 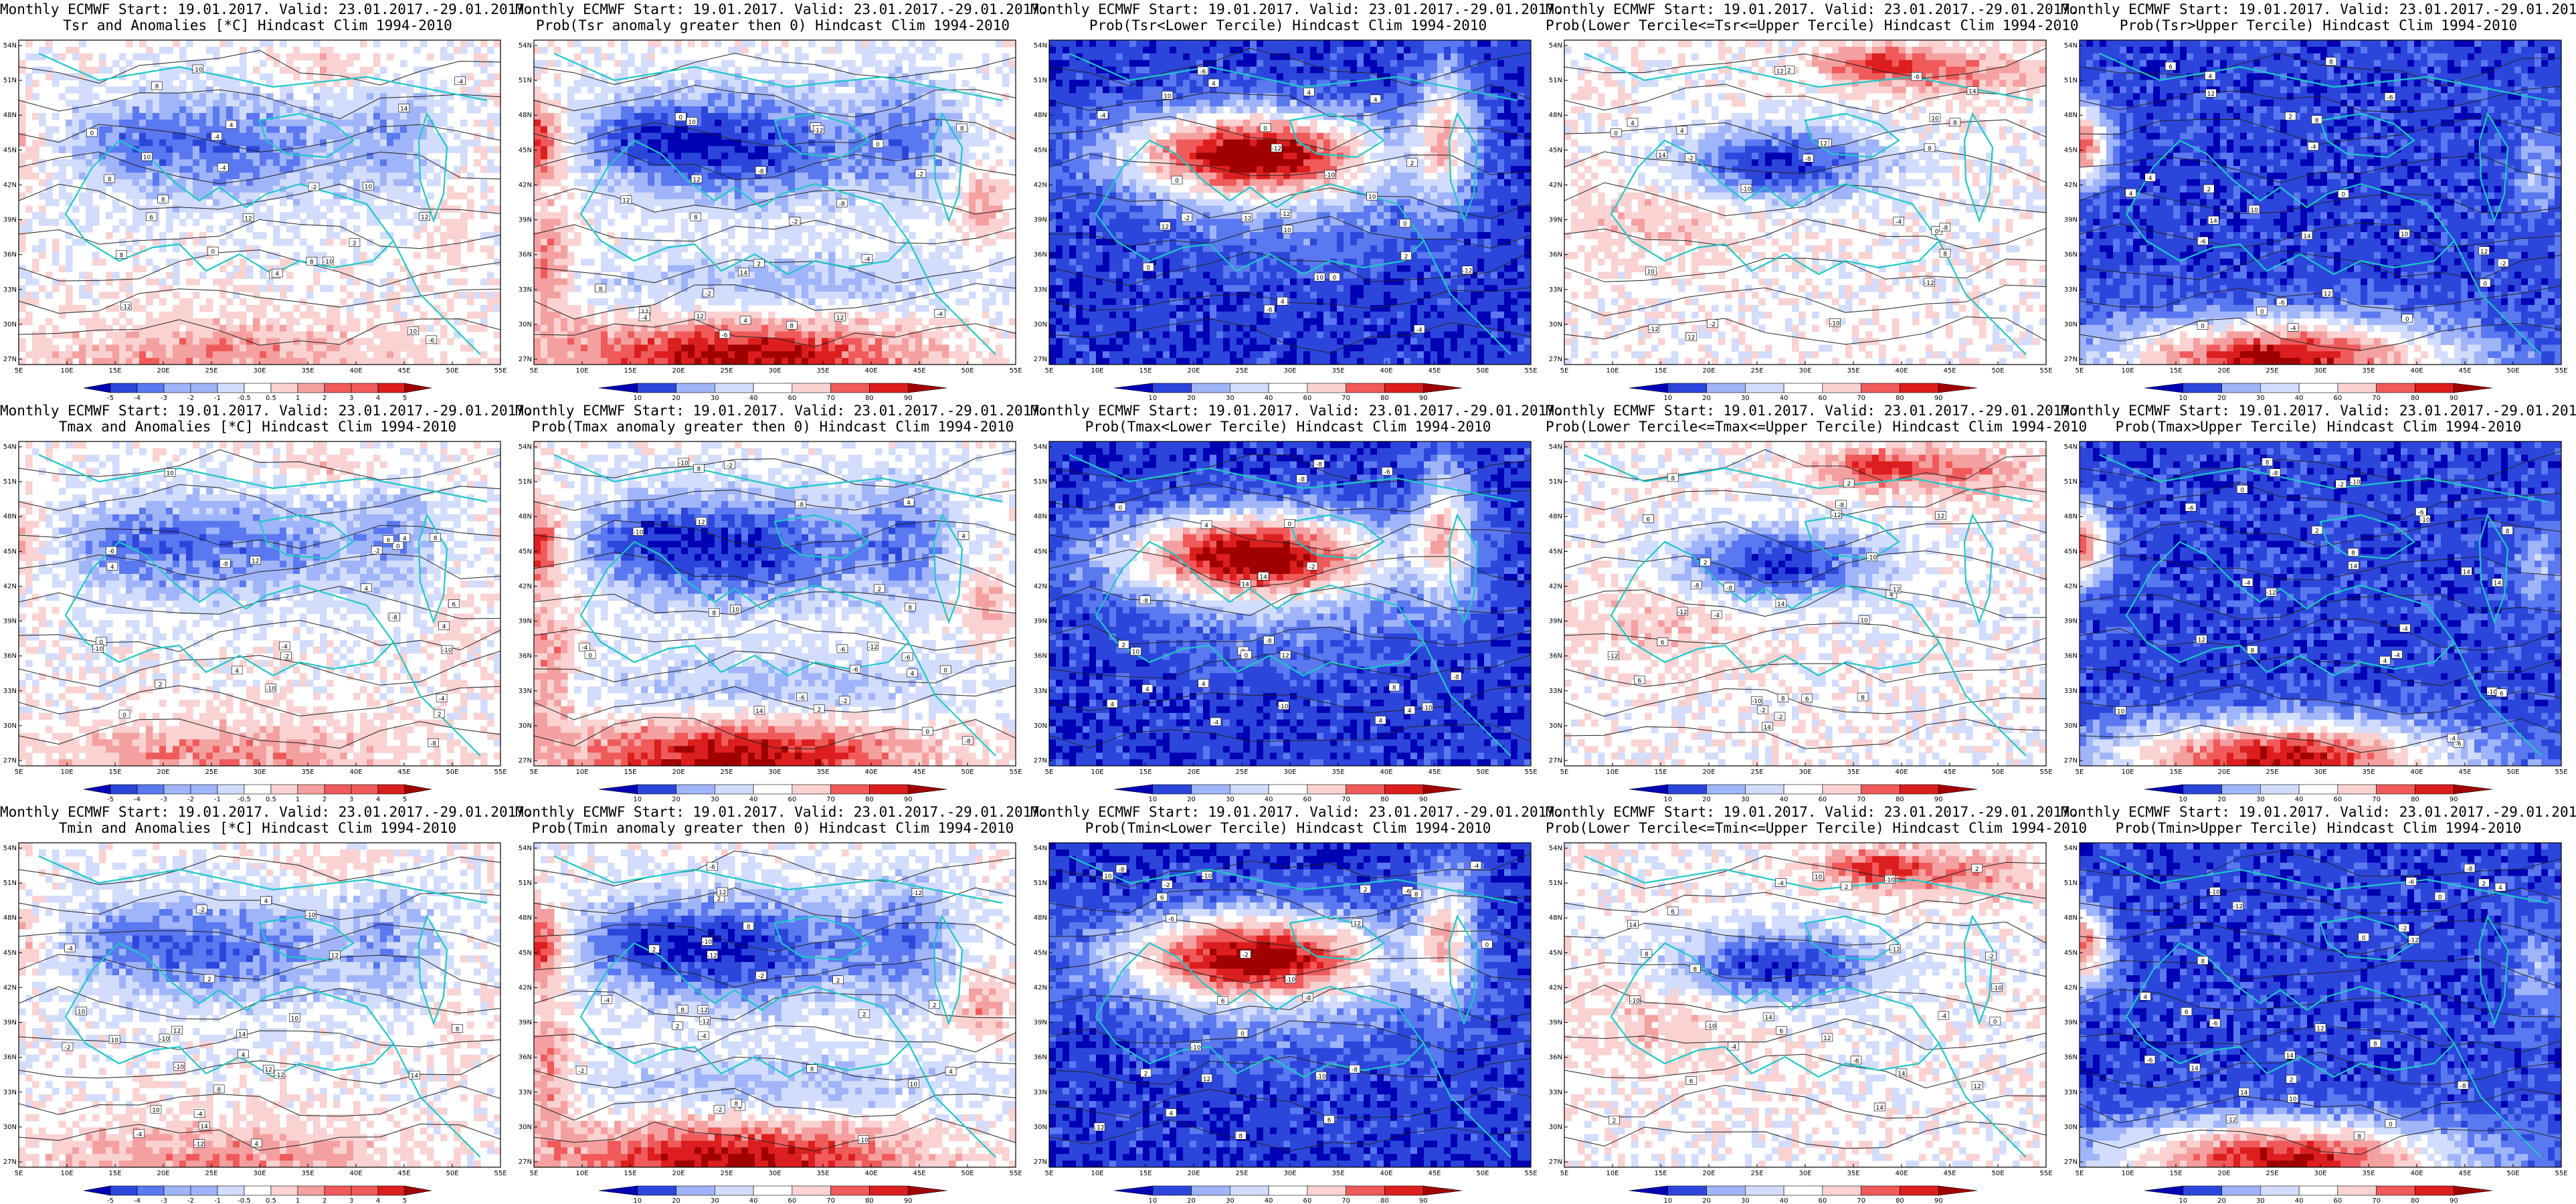 What do you see at coordinates (676, 1200) in the screenshot?
I see `colorbar-tick-label: 20` at bounding box center [676, 1200].